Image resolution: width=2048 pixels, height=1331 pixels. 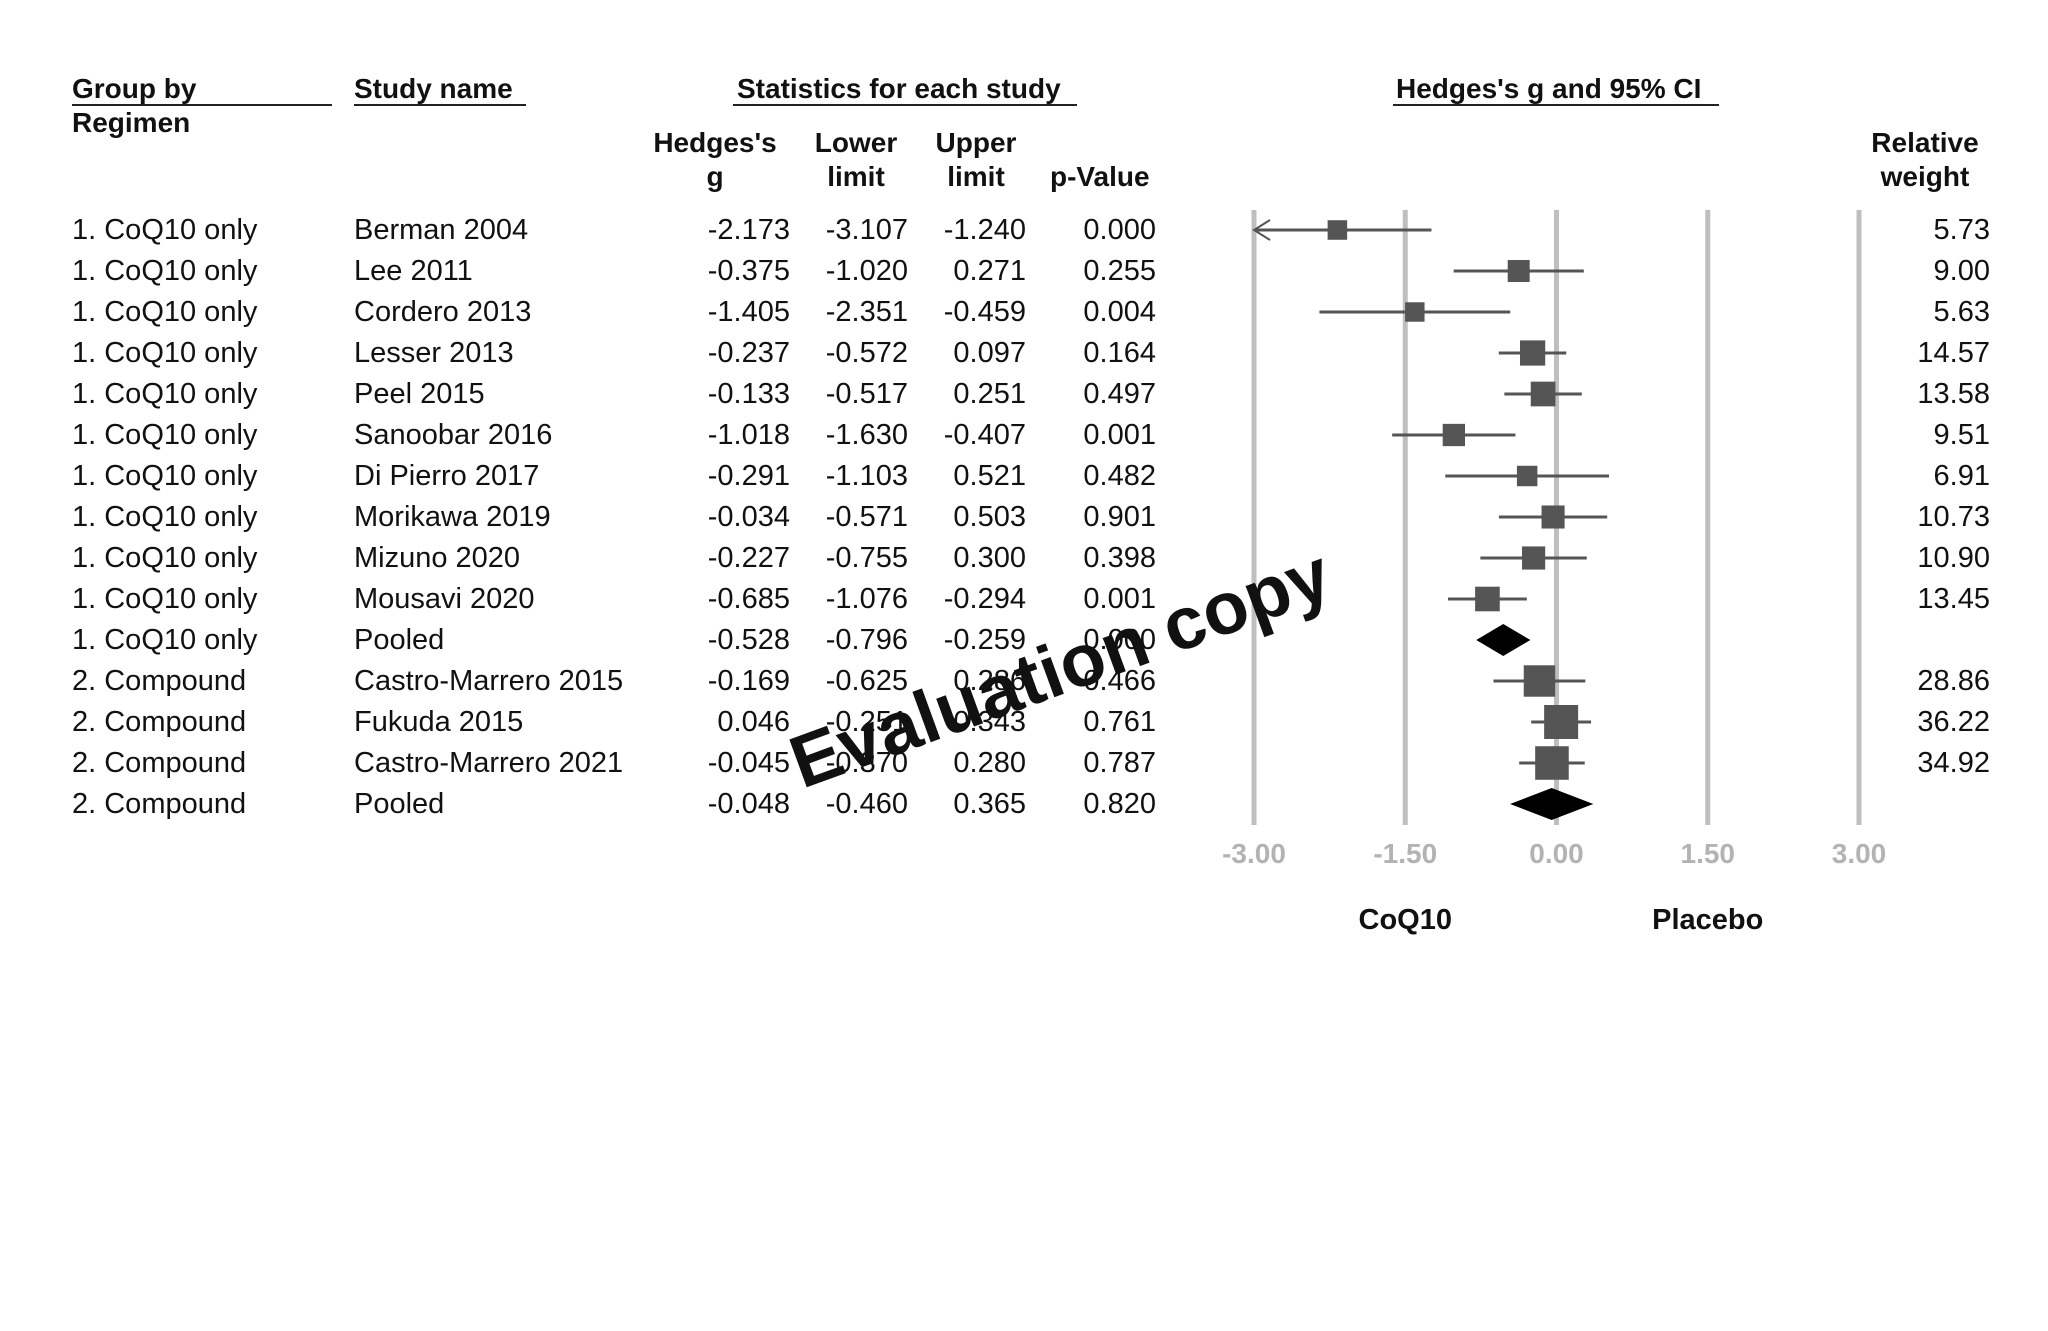 I want to click on x-tick-label: 1.50, so click(x=1708, y=853).